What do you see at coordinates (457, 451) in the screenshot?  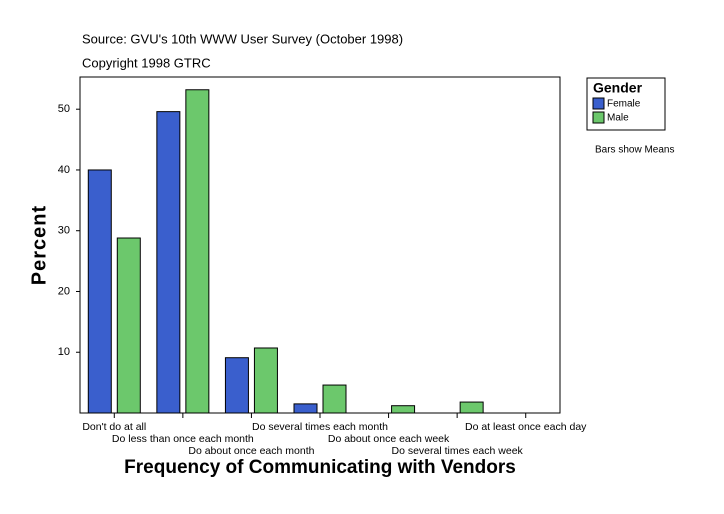 I see `x-tick-label: Do several times each week` at bounding box center [457, 451].